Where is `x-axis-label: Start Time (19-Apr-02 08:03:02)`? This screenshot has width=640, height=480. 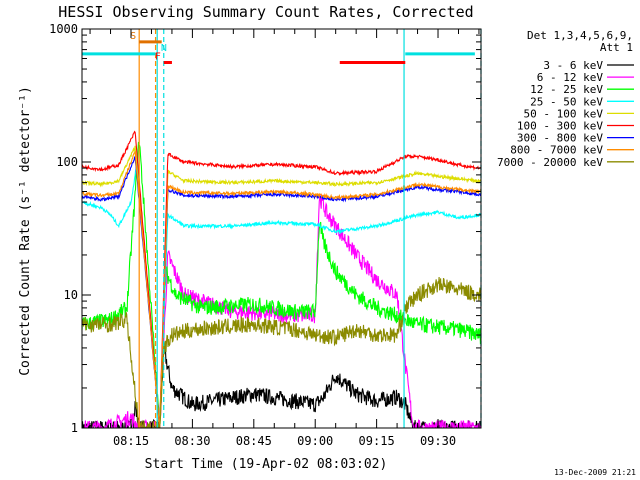 x-axis-label: Start Time (19-Apr-02 08:03:02) is located at coordinates (266, 464).